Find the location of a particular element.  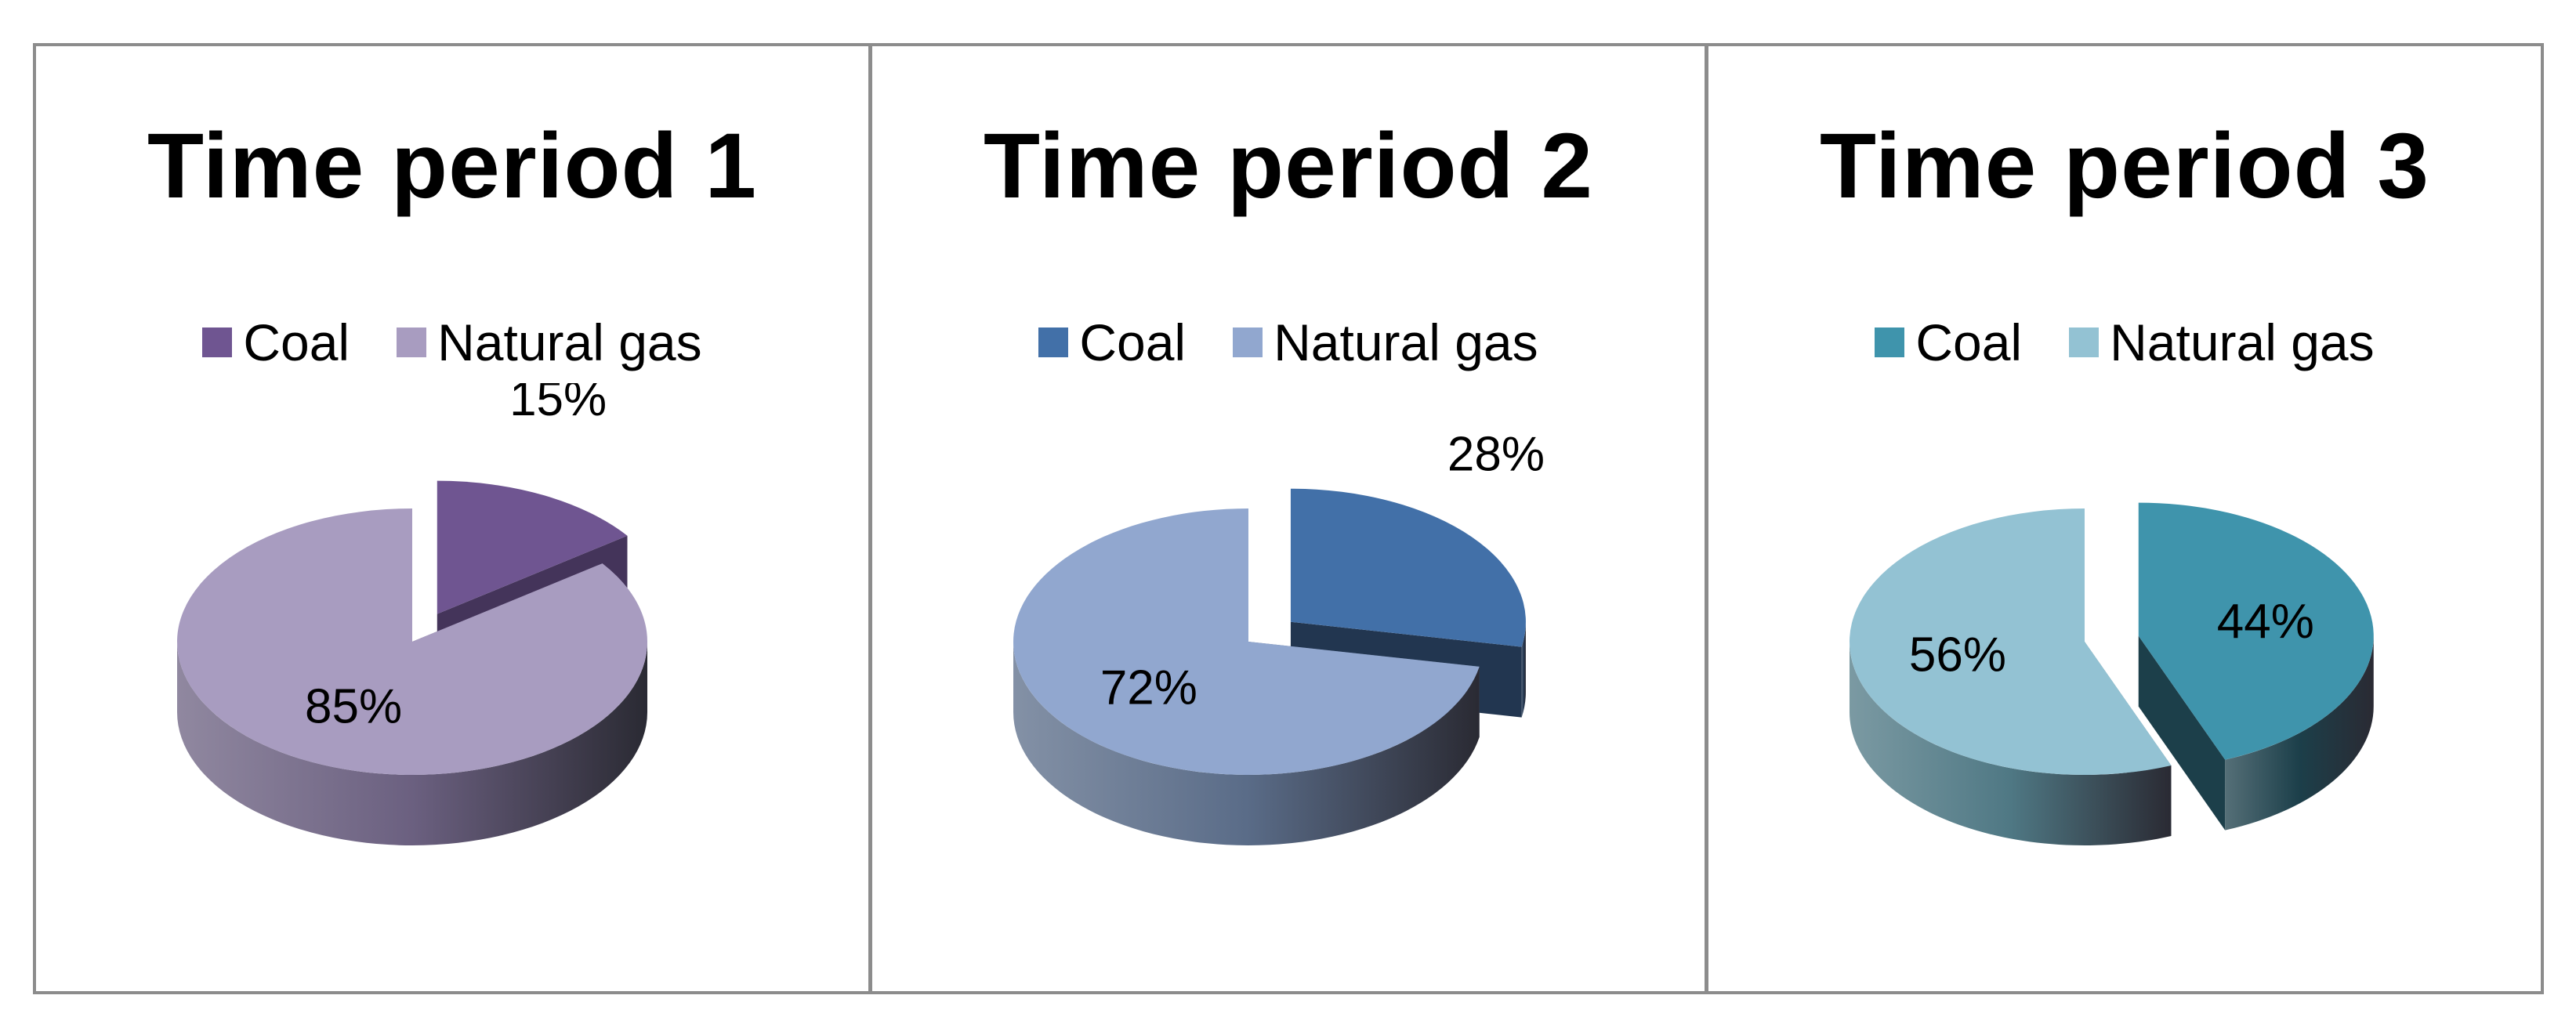

pie-slice-coal is located at coordinates (2256, 666).